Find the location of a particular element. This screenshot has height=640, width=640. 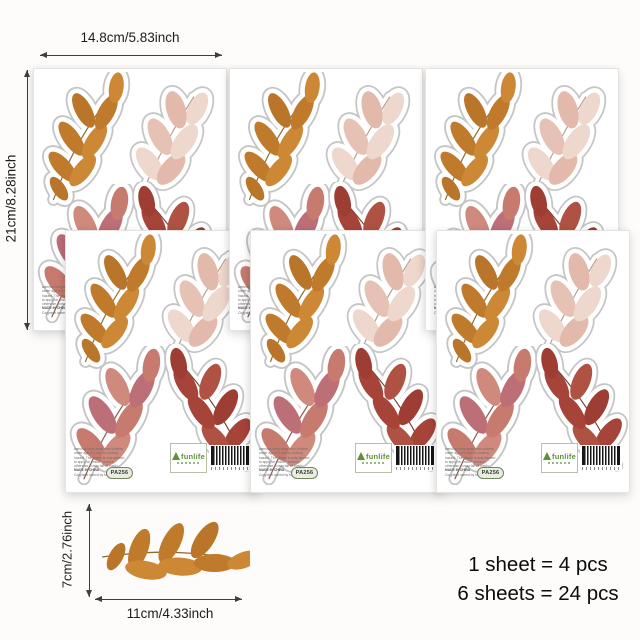

leaf-height-arrow is located at coordinates (88, 550).